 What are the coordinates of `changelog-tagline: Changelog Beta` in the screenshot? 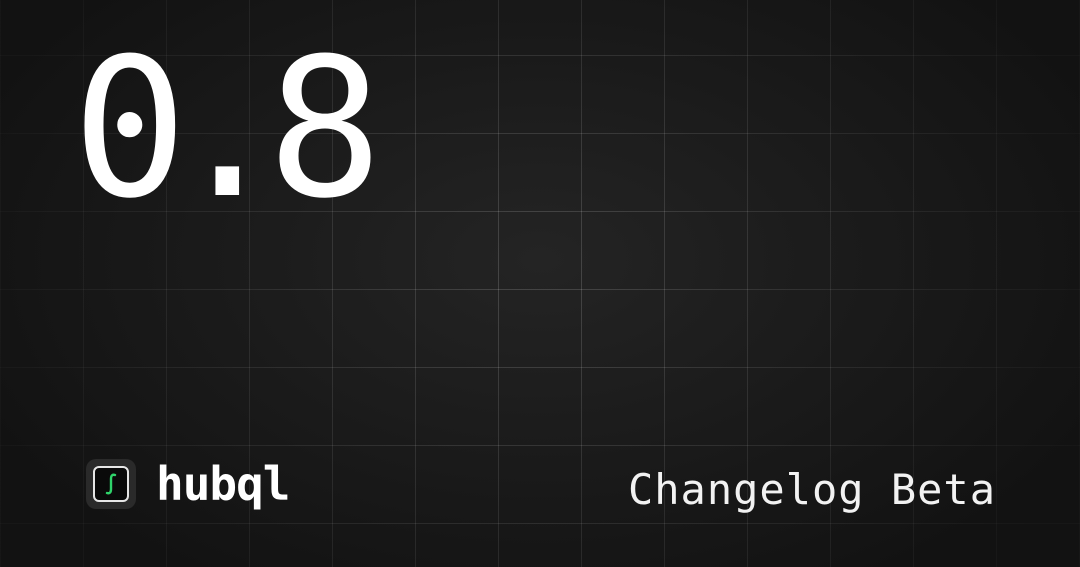 It's located at (811, 489).